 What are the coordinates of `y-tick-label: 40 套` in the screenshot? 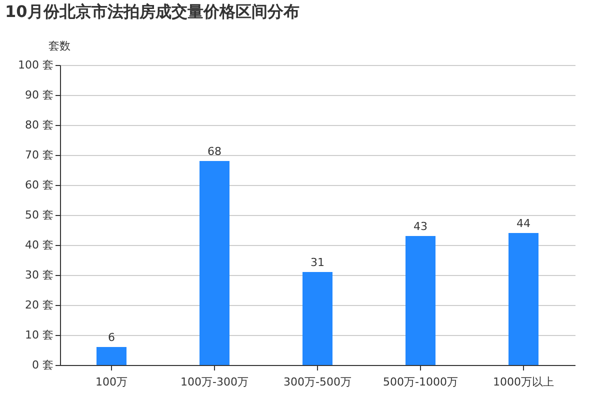 It's located at (39, 245).